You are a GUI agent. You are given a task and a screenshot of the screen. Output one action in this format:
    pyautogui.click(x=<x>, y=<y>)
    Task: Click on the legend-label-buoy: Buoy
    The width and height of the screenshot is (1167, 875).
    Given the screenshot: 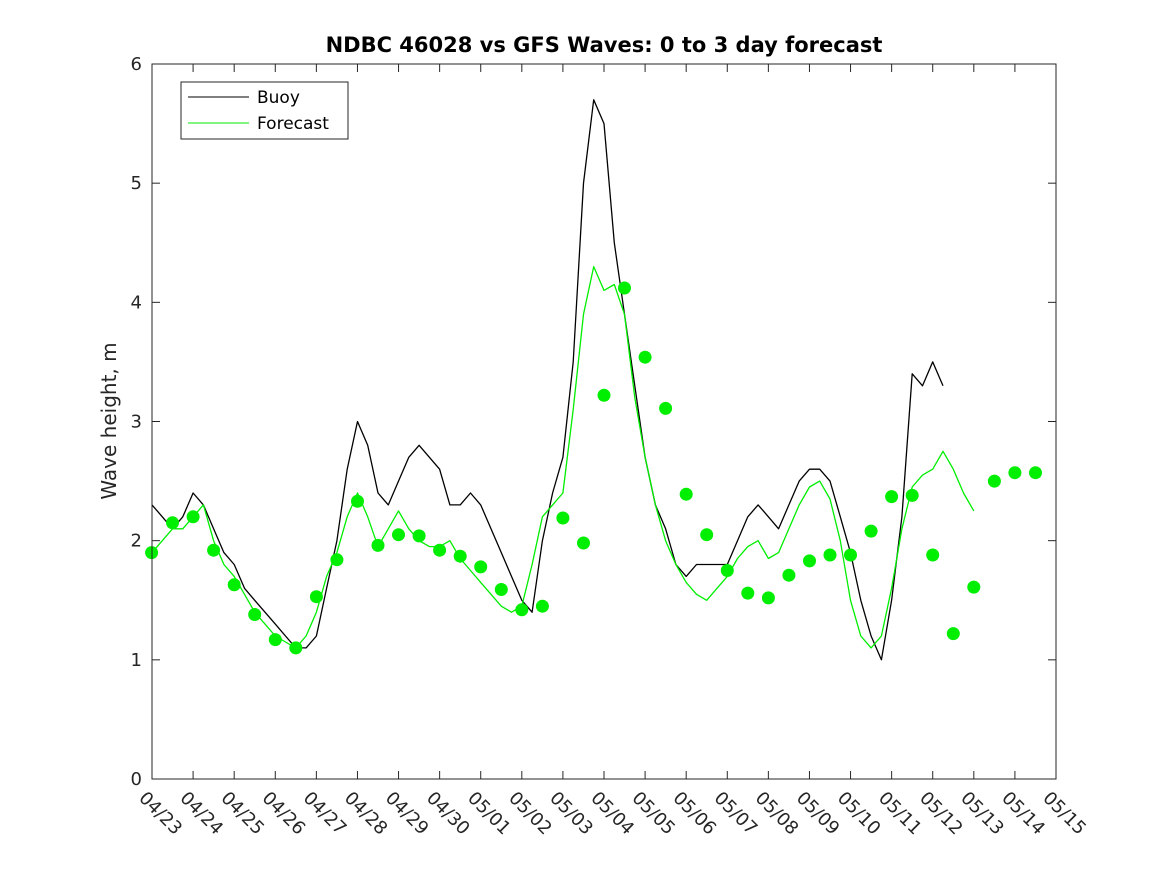 What is the action you would take?
    pyautogui.click(x=278, y=98)
    